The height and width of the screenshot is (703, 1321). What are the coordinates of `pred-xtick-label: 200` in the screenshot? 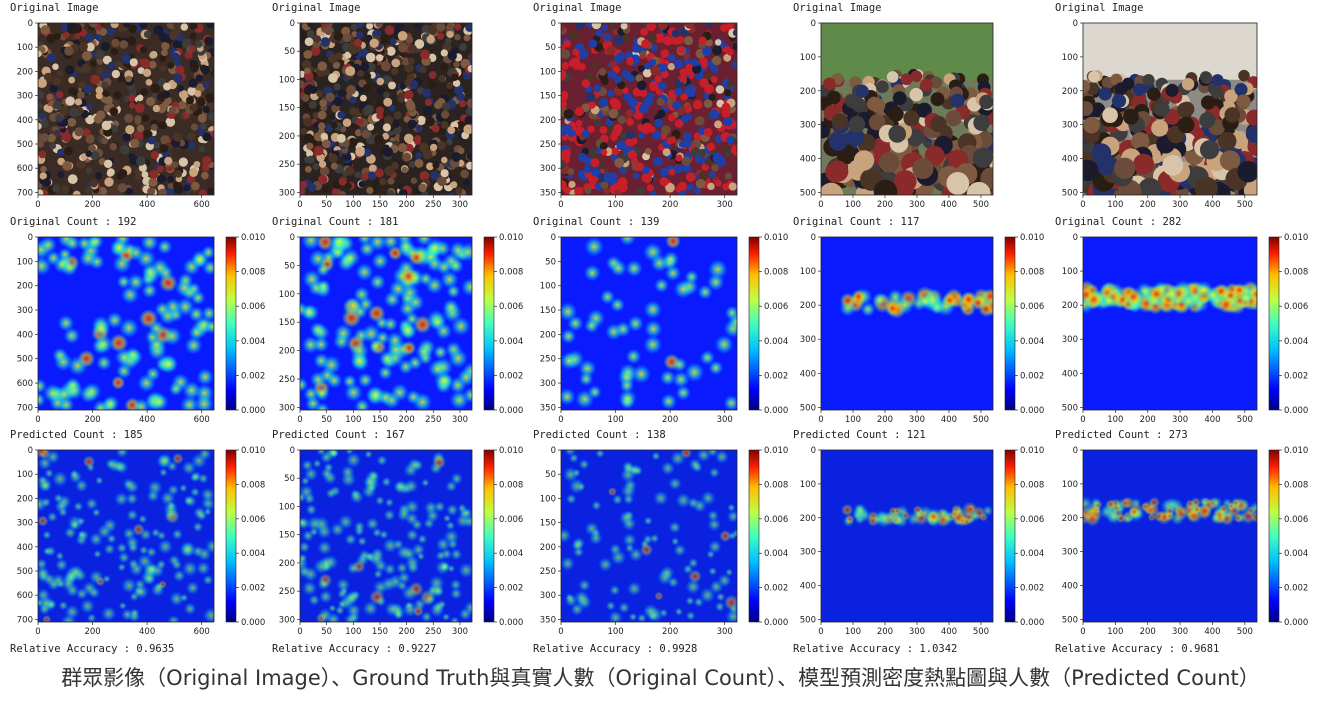 It's located at (407, 632).